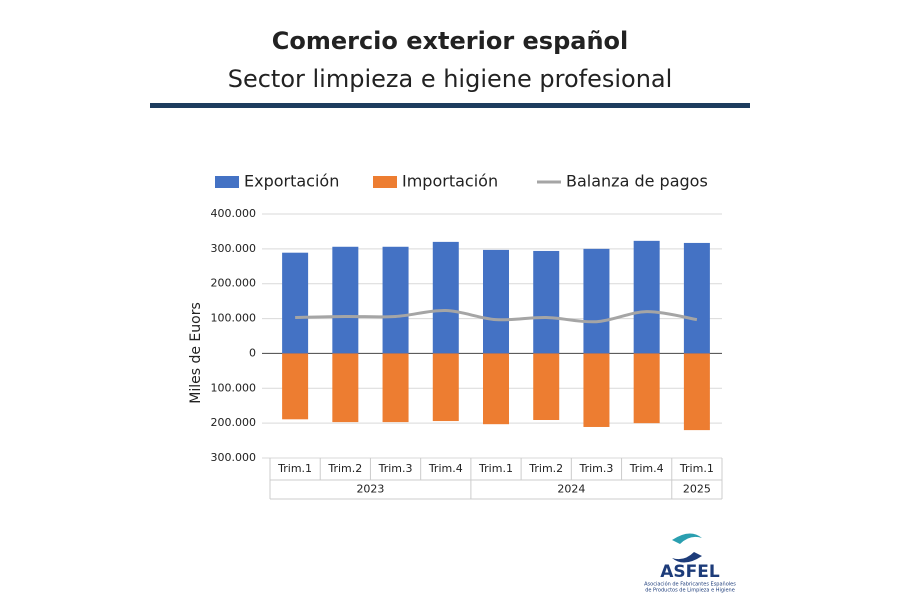  What do you see at coordinates (637, 181) in the screenshot?
I see `legend-label: Balanza de pagos` at bounding box center [637, 181].